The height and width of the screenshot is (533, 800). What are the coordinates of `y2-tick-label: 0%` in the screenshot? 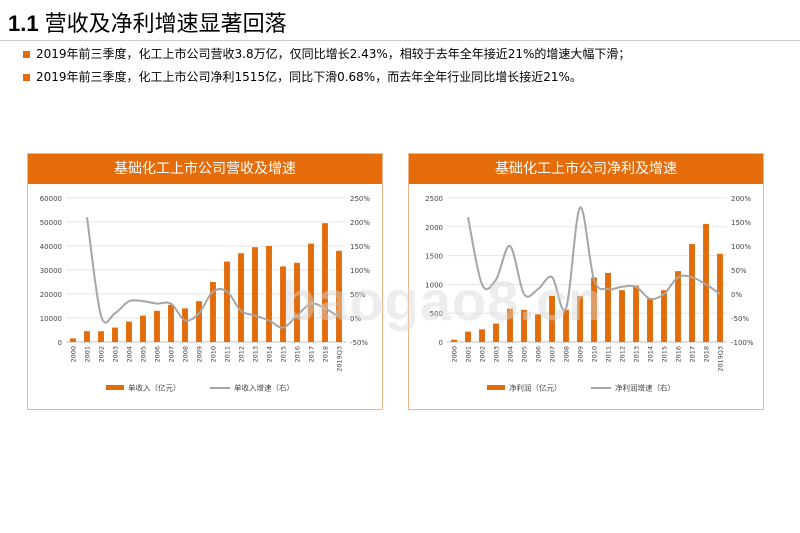 It's located at (736, 295).